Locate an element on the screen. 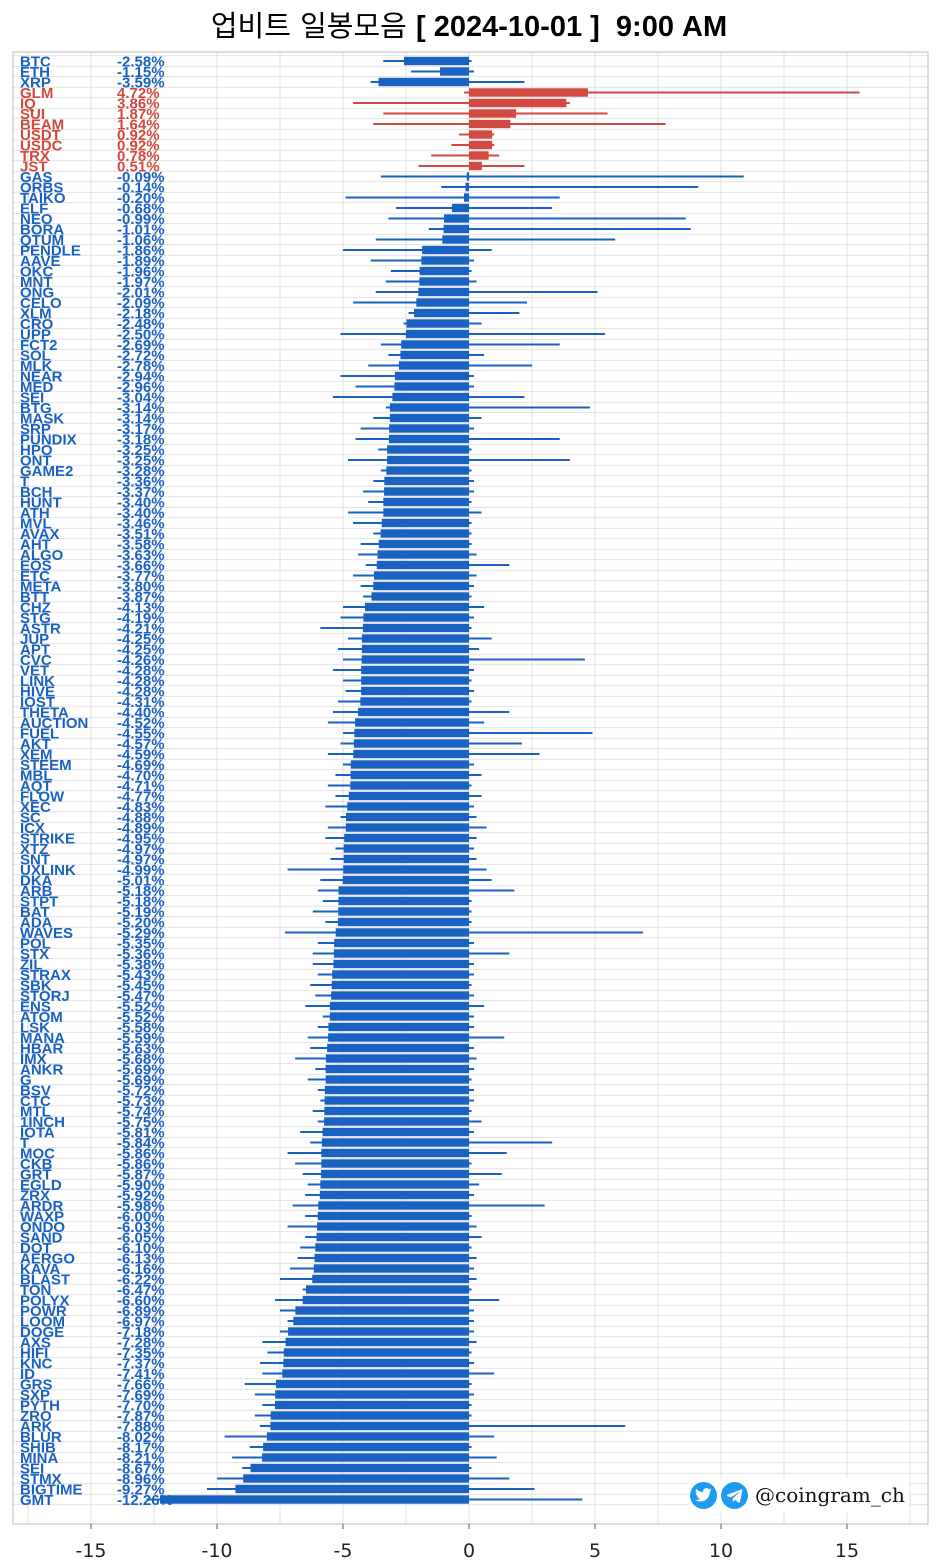  ticker-label: POL is located at coordinates (35, 944).